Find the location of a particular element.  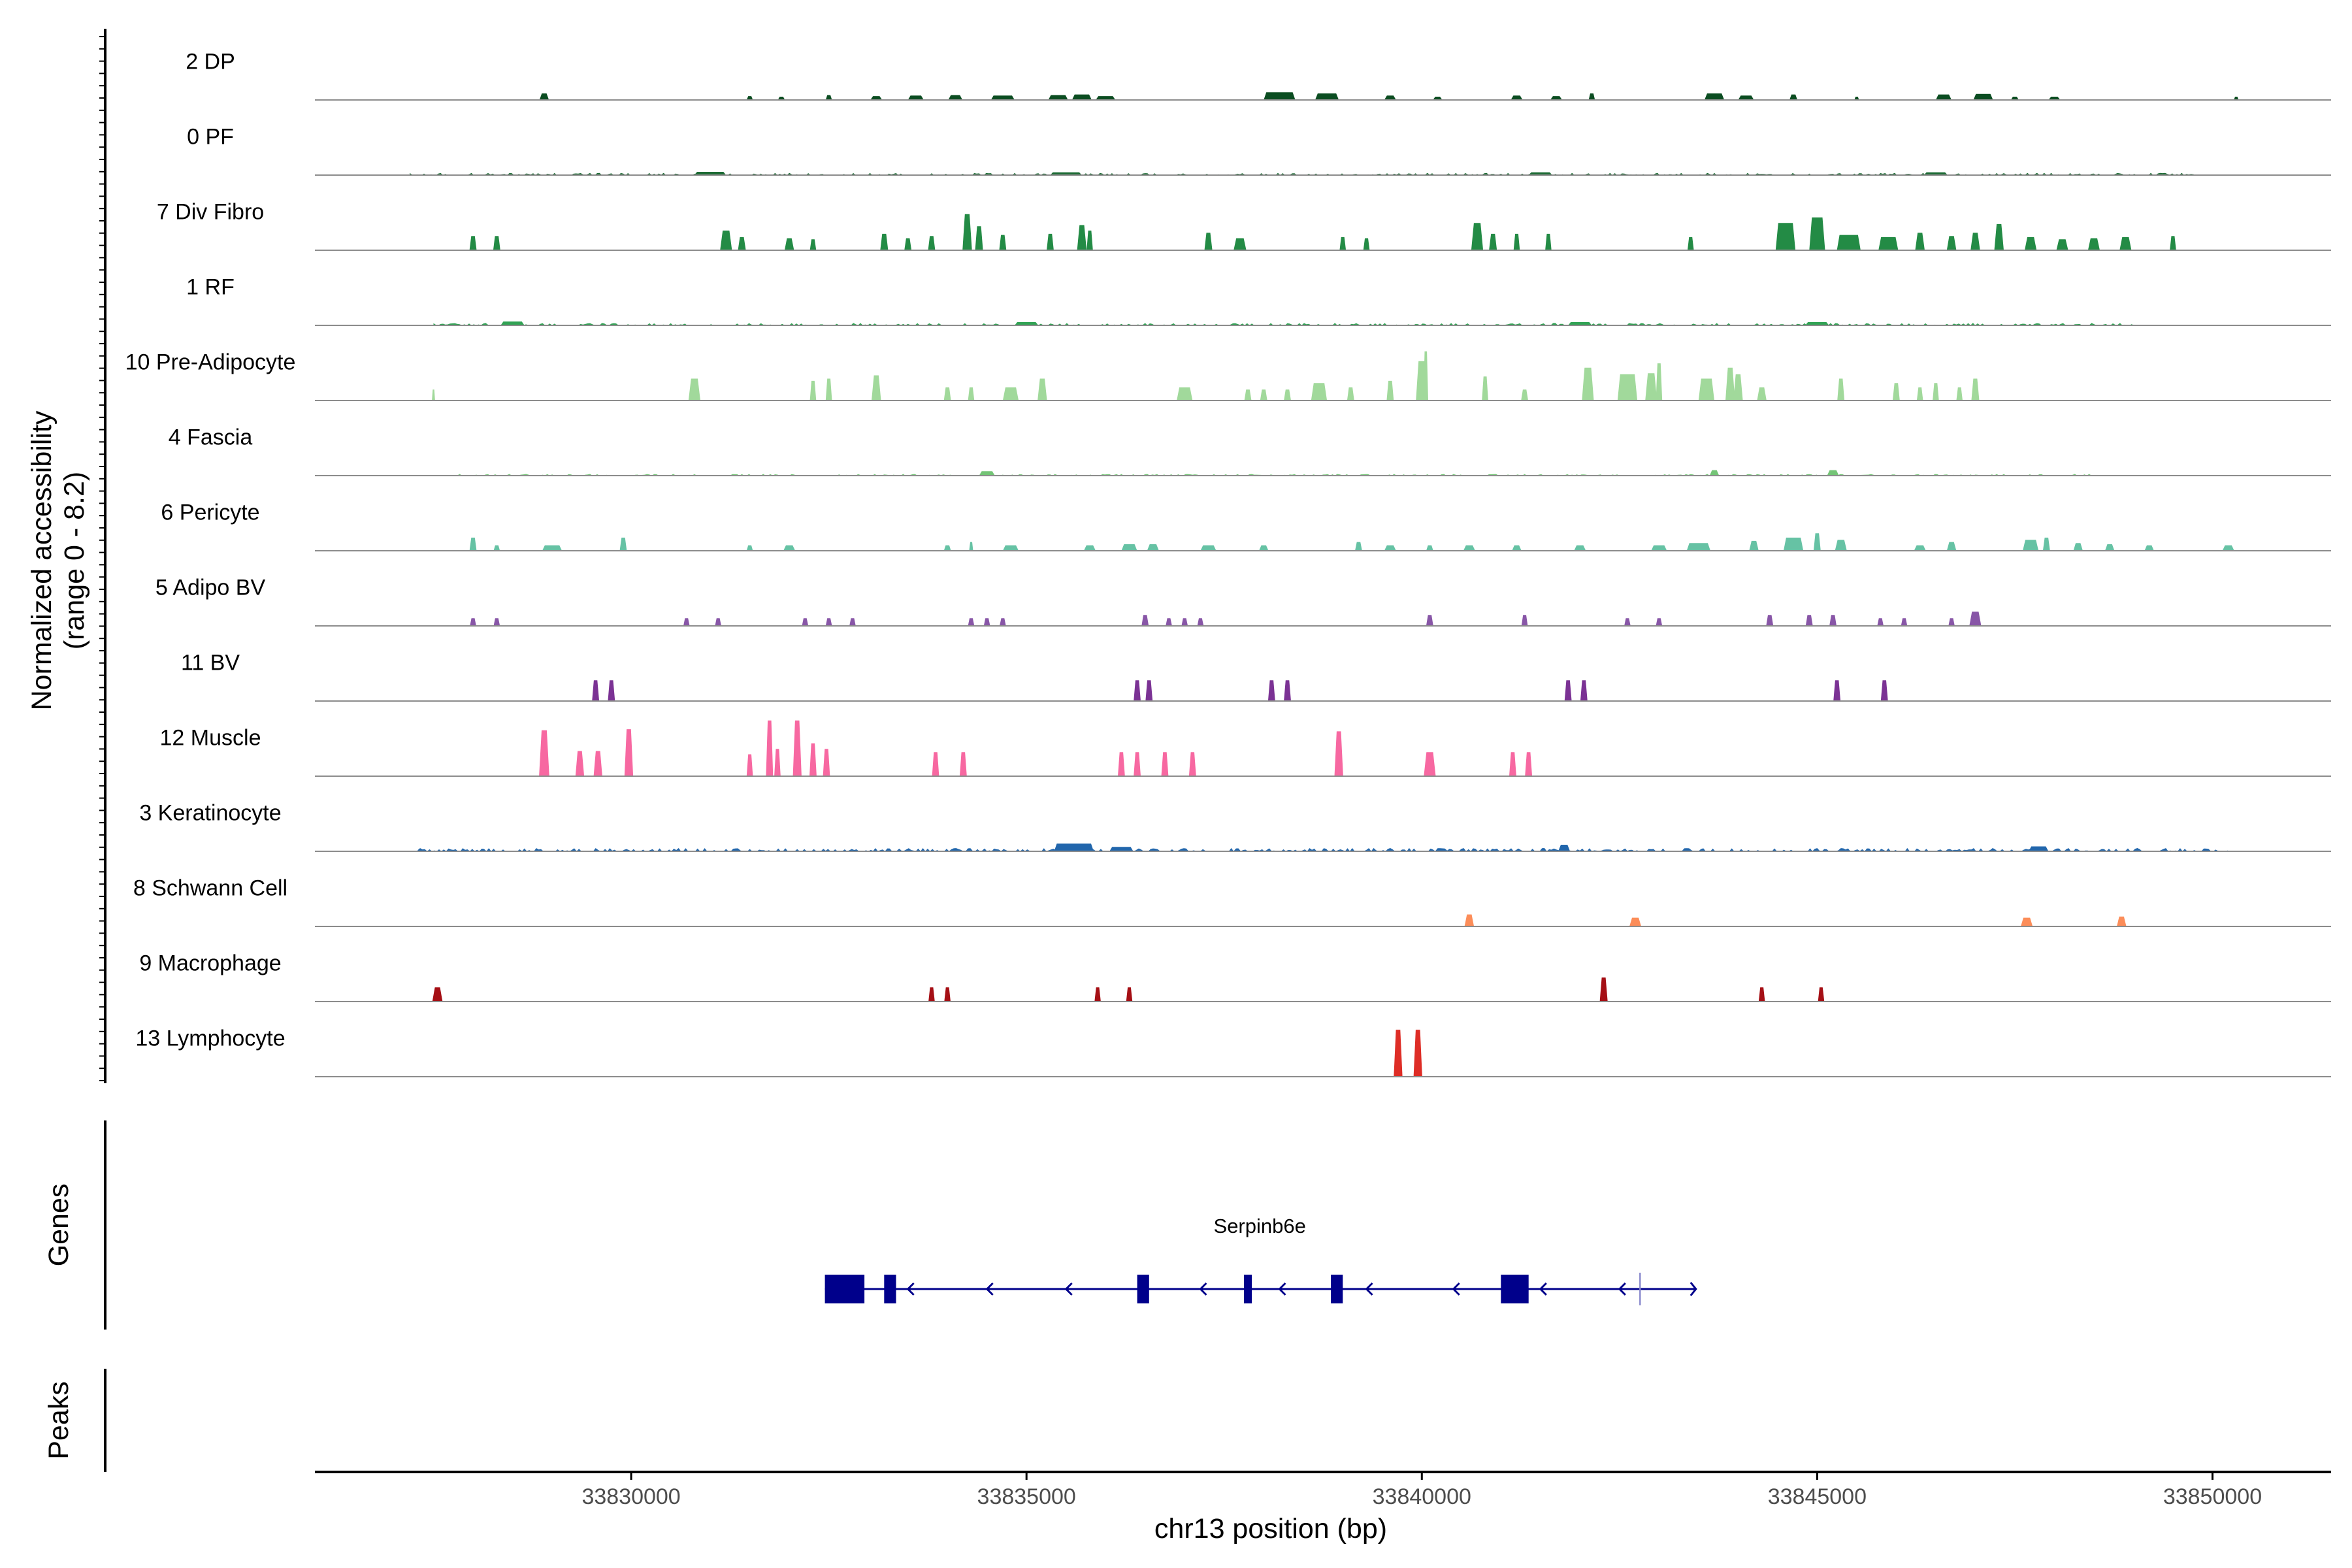

track-label: 11 BV is located at coordinates (210, 663).